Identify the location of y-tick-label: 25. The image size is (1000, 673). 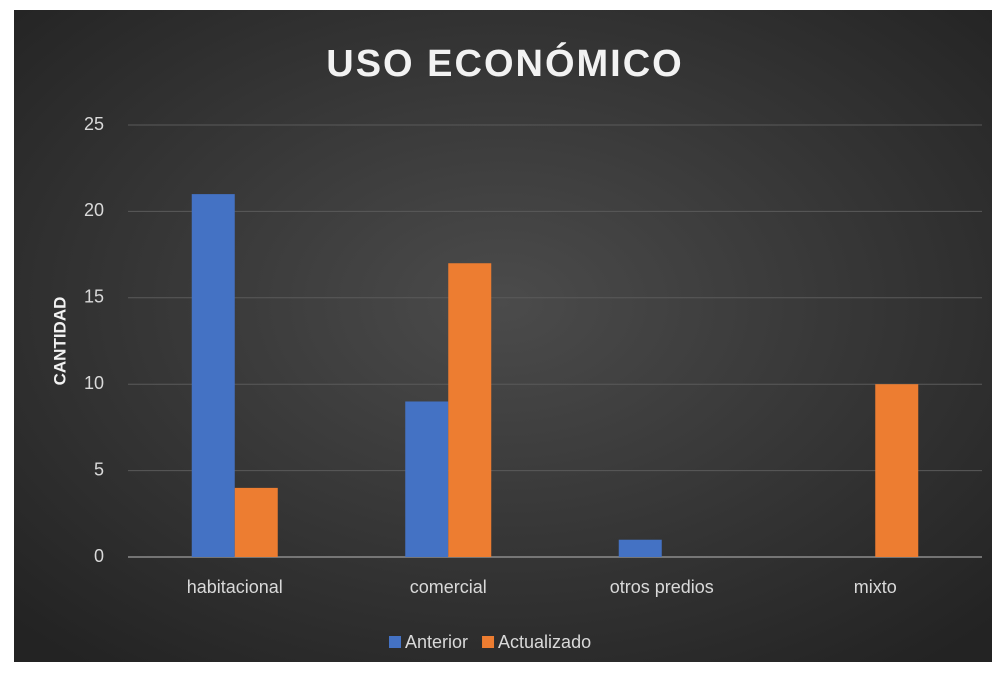
(94, 124).